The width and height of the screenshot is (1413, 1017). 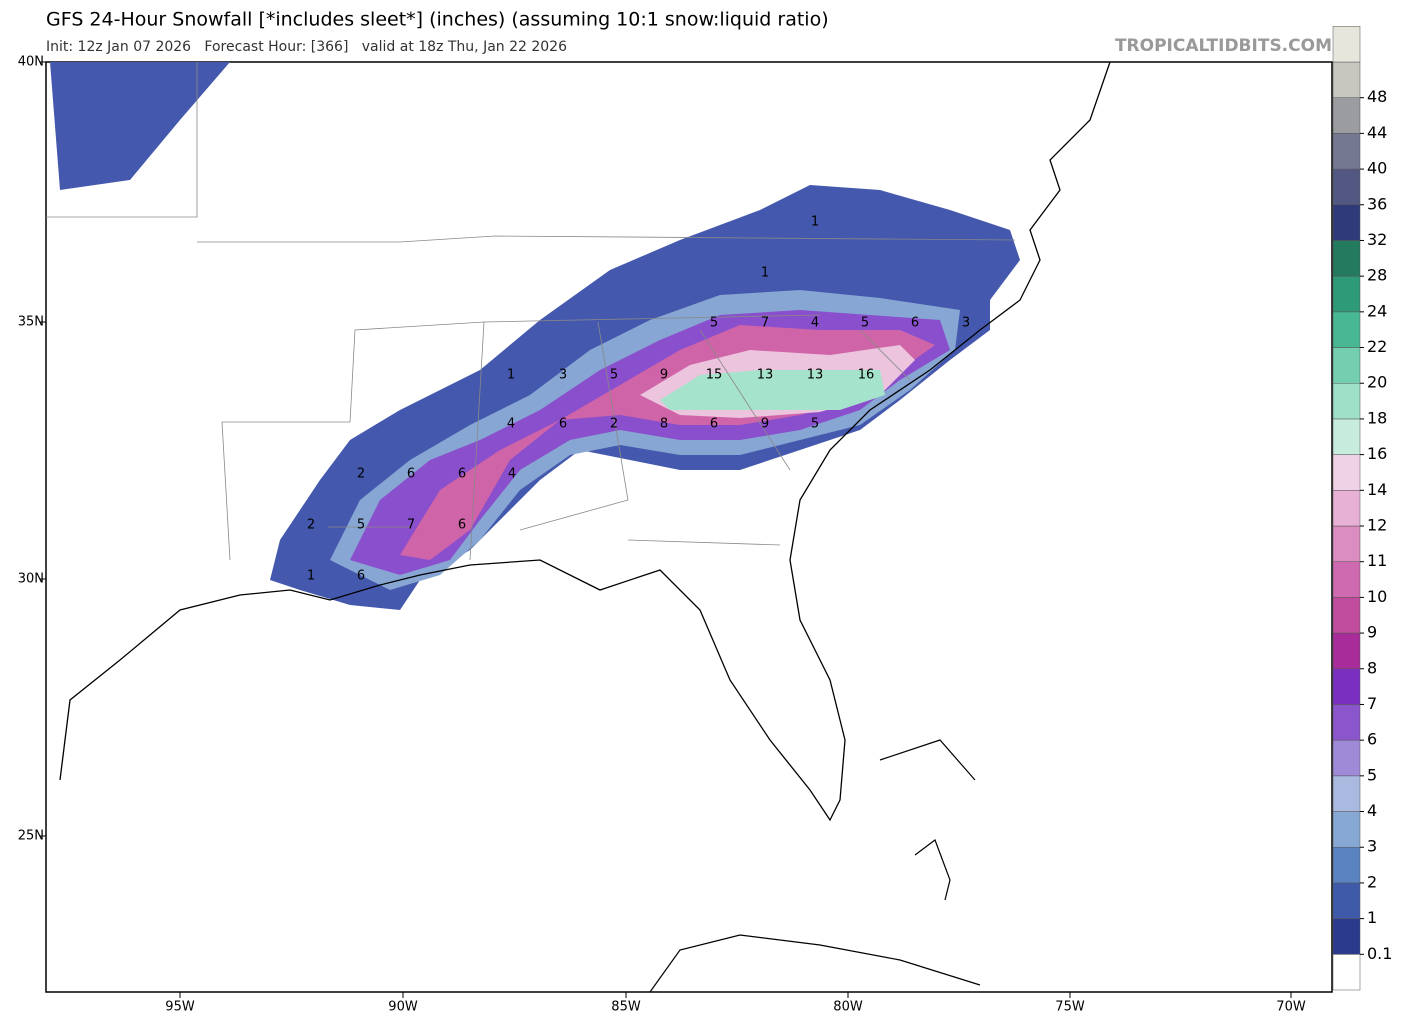 I want to click on colorbar-label: 8, so click(x=1372, y=667).